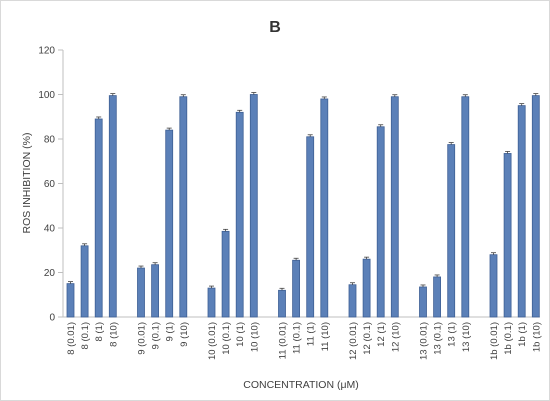 The image size is (550, 401). What do you see at coordinates (71, 338) in the screenshot?
I see `x-category-label: 8 (0.01)` at bounding box center [71, 338].